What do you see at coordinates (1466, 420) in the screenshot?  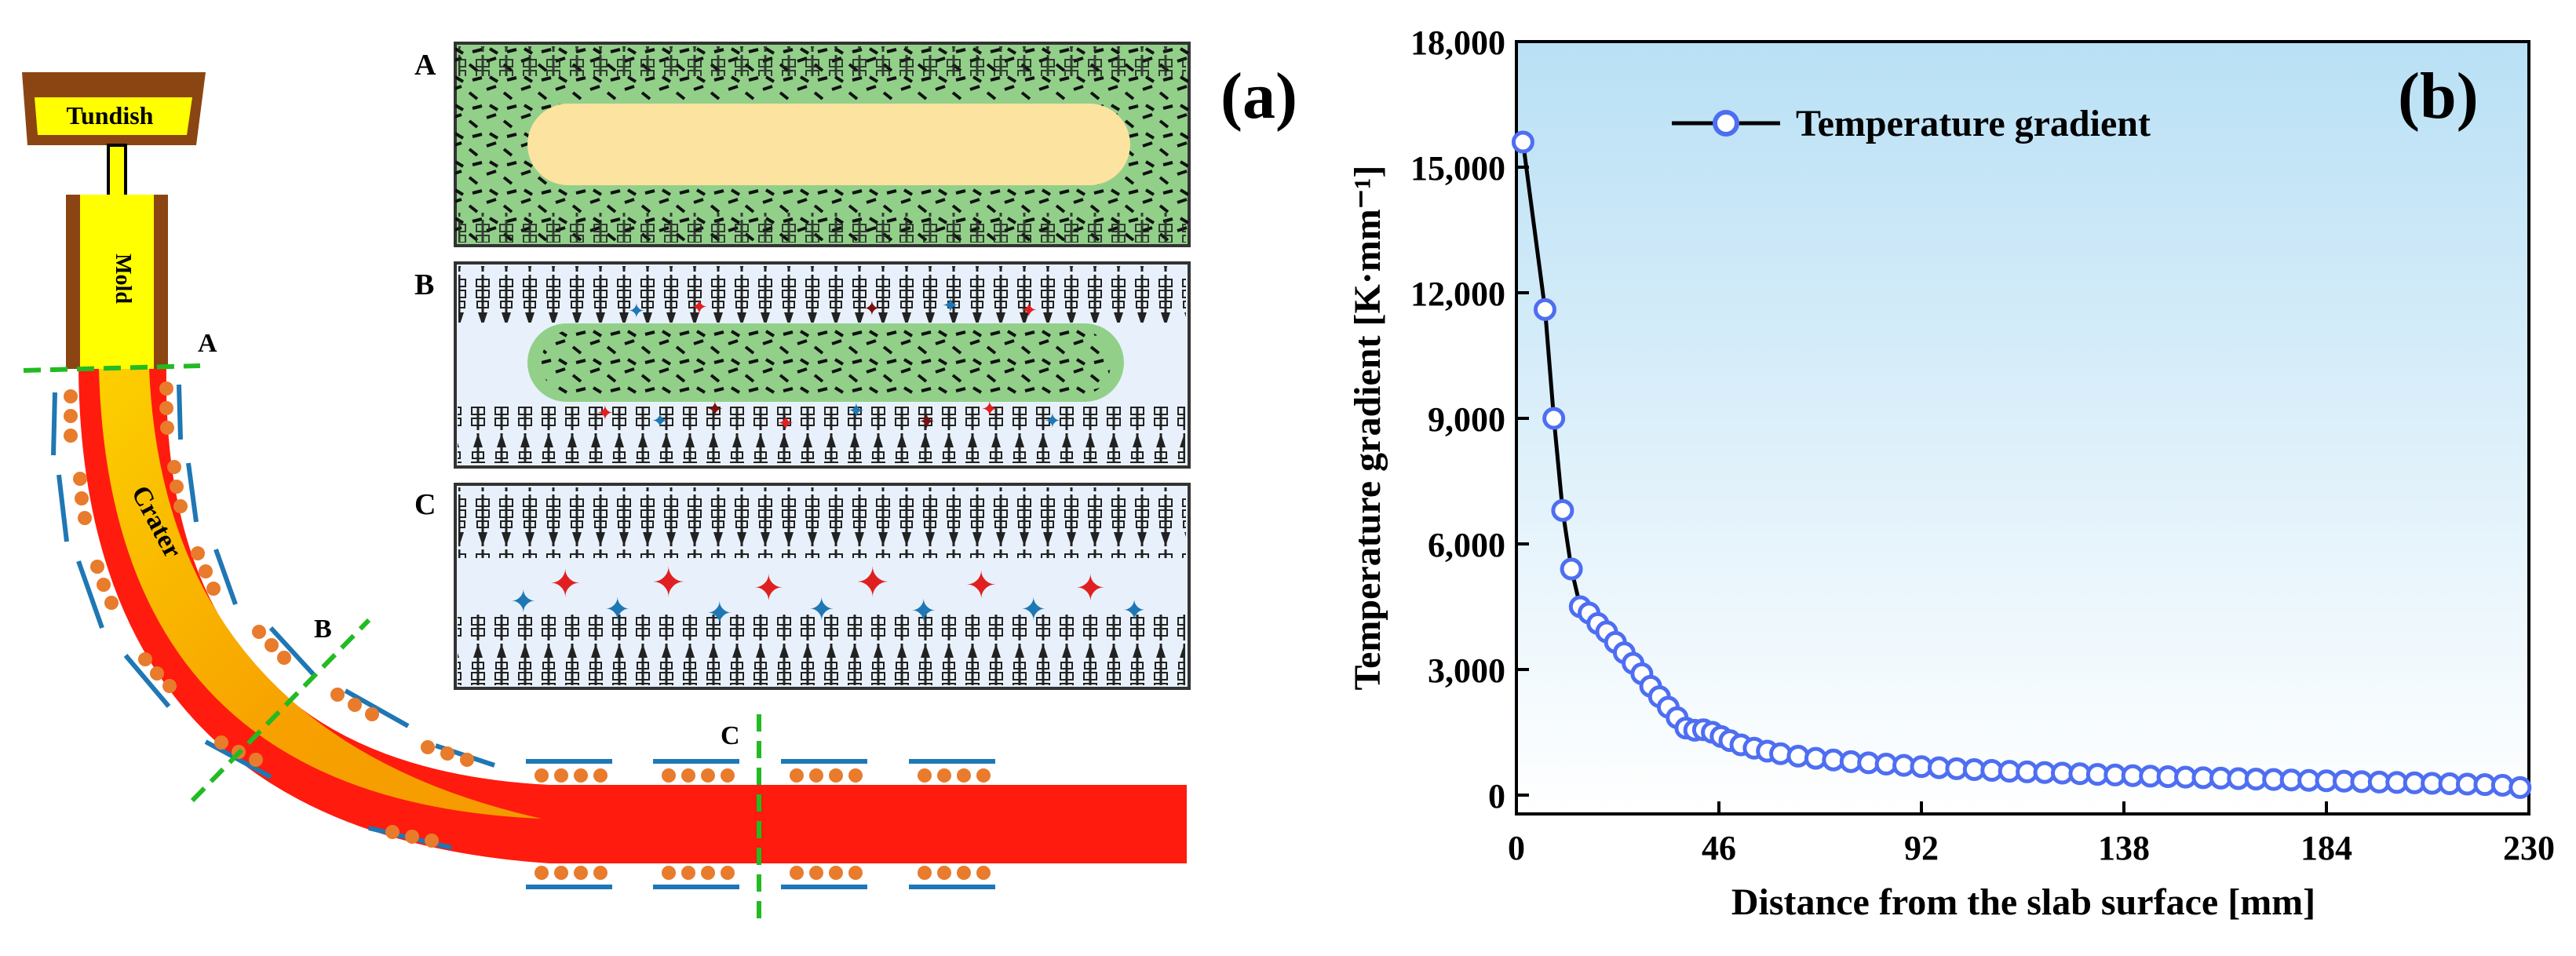 I see `y-tick-label: 9,000` at bounding box center [1466, 420].